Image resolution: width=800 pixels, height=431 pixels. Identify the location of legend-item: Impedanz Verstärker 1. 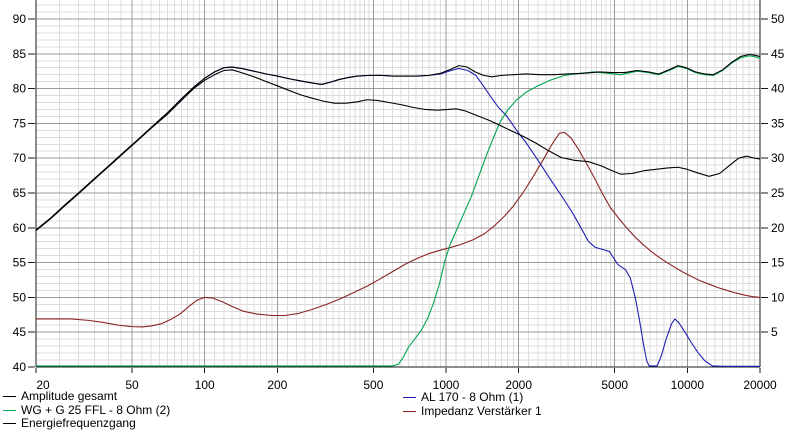
(472, 411).